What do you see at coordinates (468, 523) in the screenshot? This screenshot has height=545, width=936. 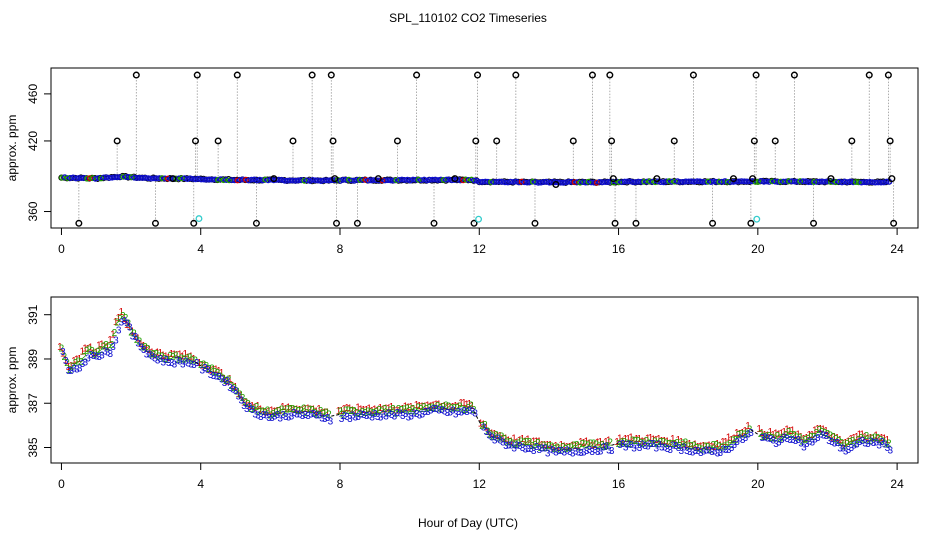 I see `x-axis-label: Hour of Day (UTC)` at bounding box center [468, 523].